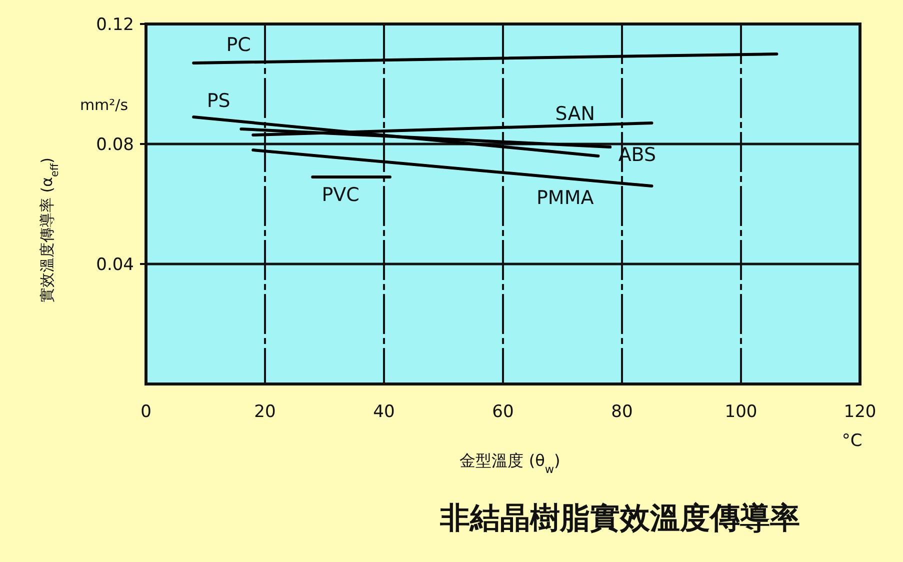 The height and width of the screenshot is (562, 903). Describe the element at coordinates (622, 412) in the screenshot. I see `x-tick-label: 80` at that location.